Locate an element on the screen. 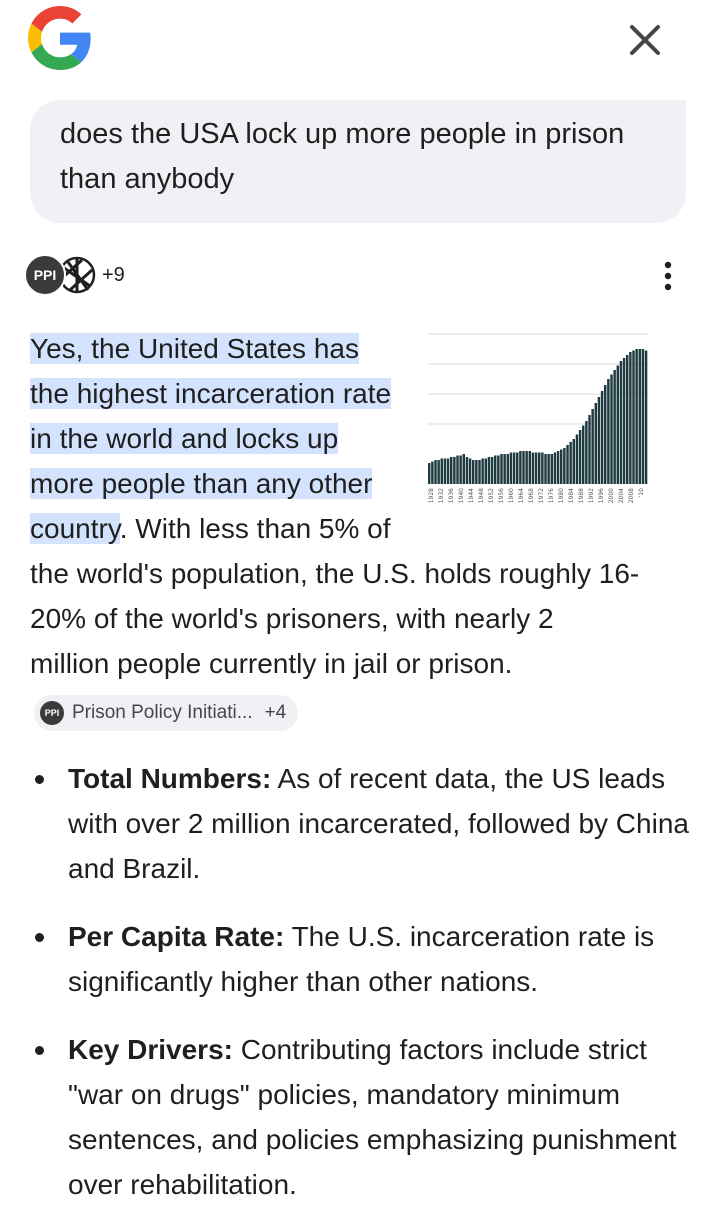  citation-chip: PPI Prison Policy Initiati... +4 is located at coordinates (166, 713).